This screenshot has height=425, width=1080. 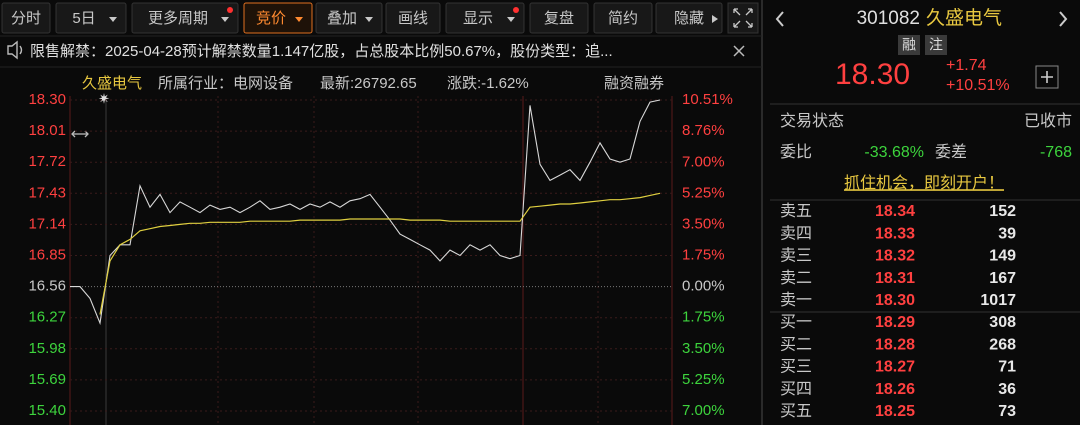 What do you see at coordinates (47, 99) in the screenshot?
I see `y-tick-label: 18.30` at bounding box center [47, 99].